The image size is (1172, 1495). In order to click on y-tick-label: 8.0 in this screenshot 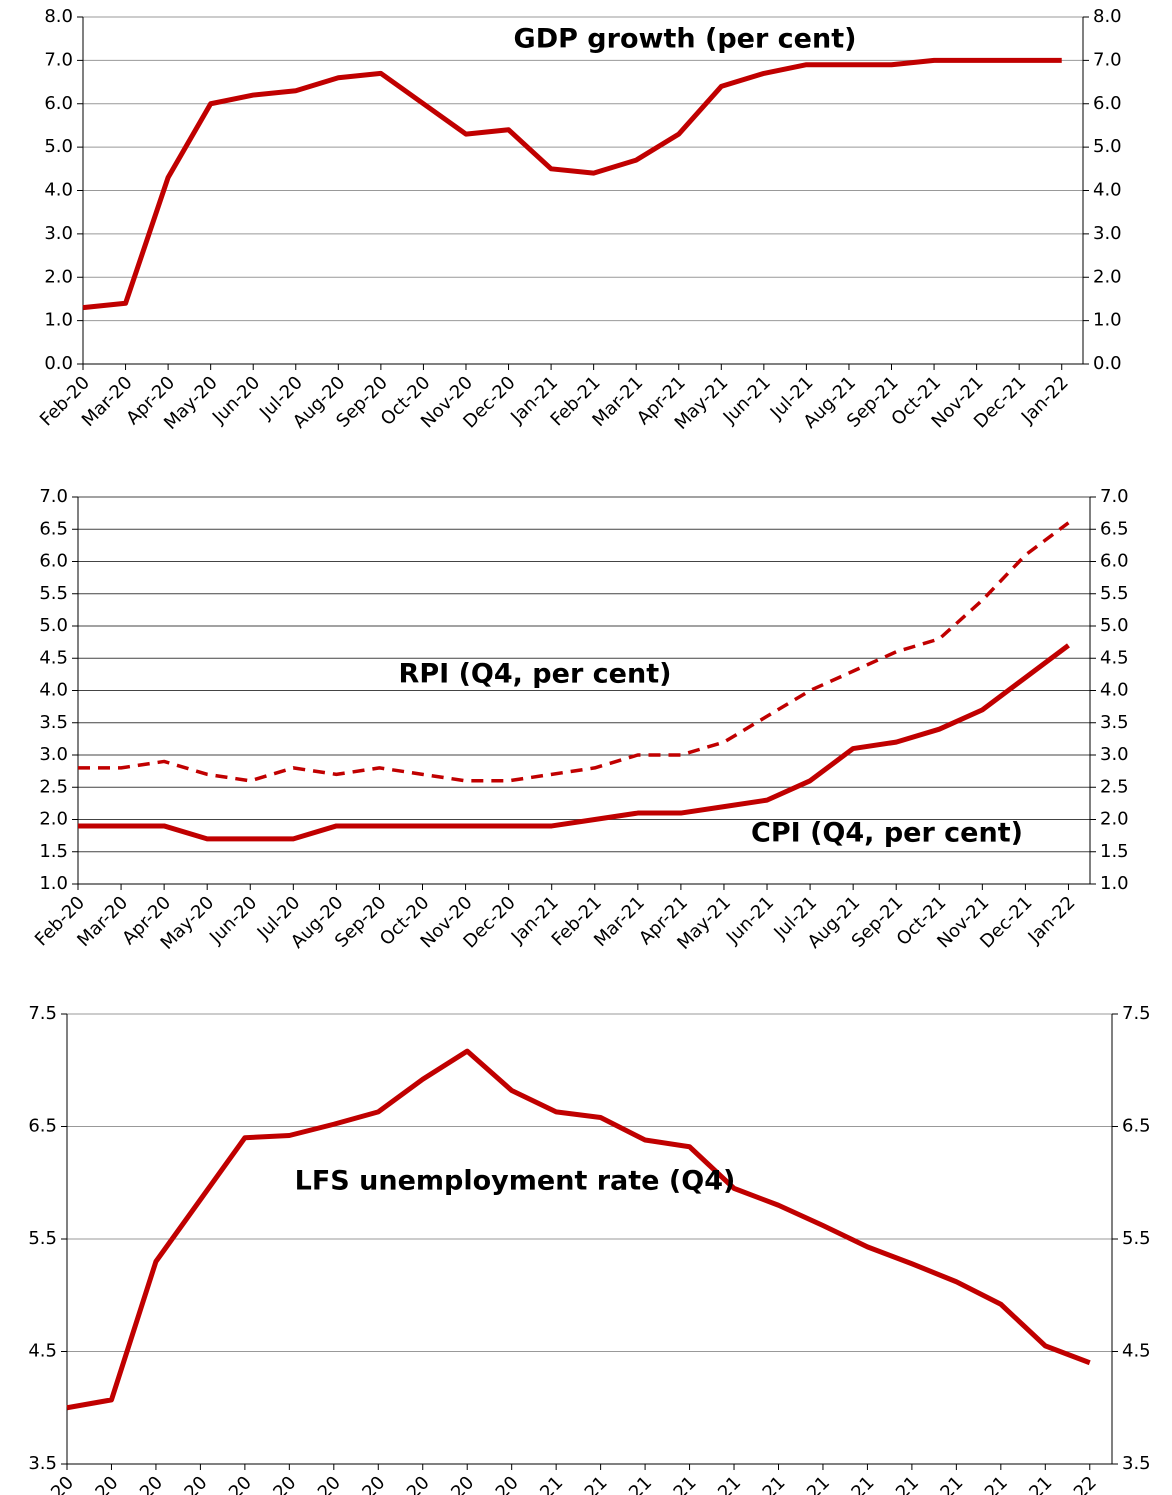, I will do `click(58, 16)`.